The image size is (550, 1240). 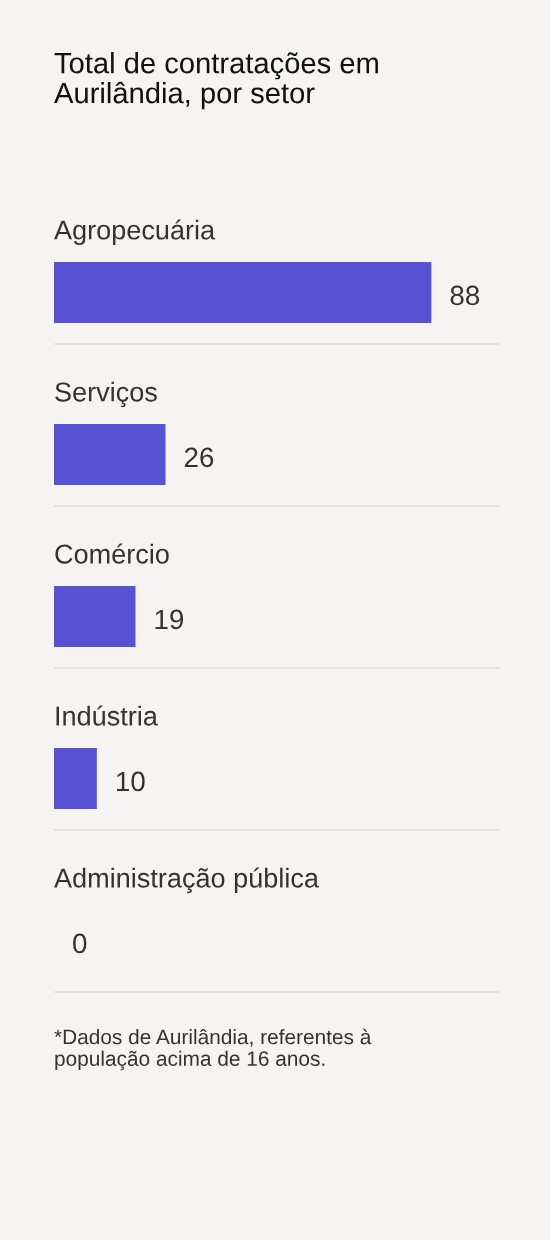 What do you see at coordinates (199, 457) in the screenshot?
I see `data-label: 26` at bounding box center [199, 457].